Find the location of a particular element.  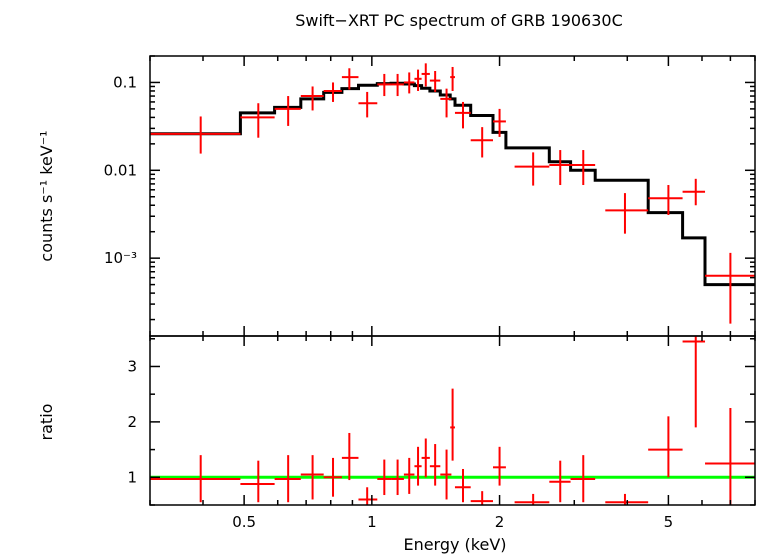

spectrum-ytick-label: 0.01 is located at coordinates (120, 170).